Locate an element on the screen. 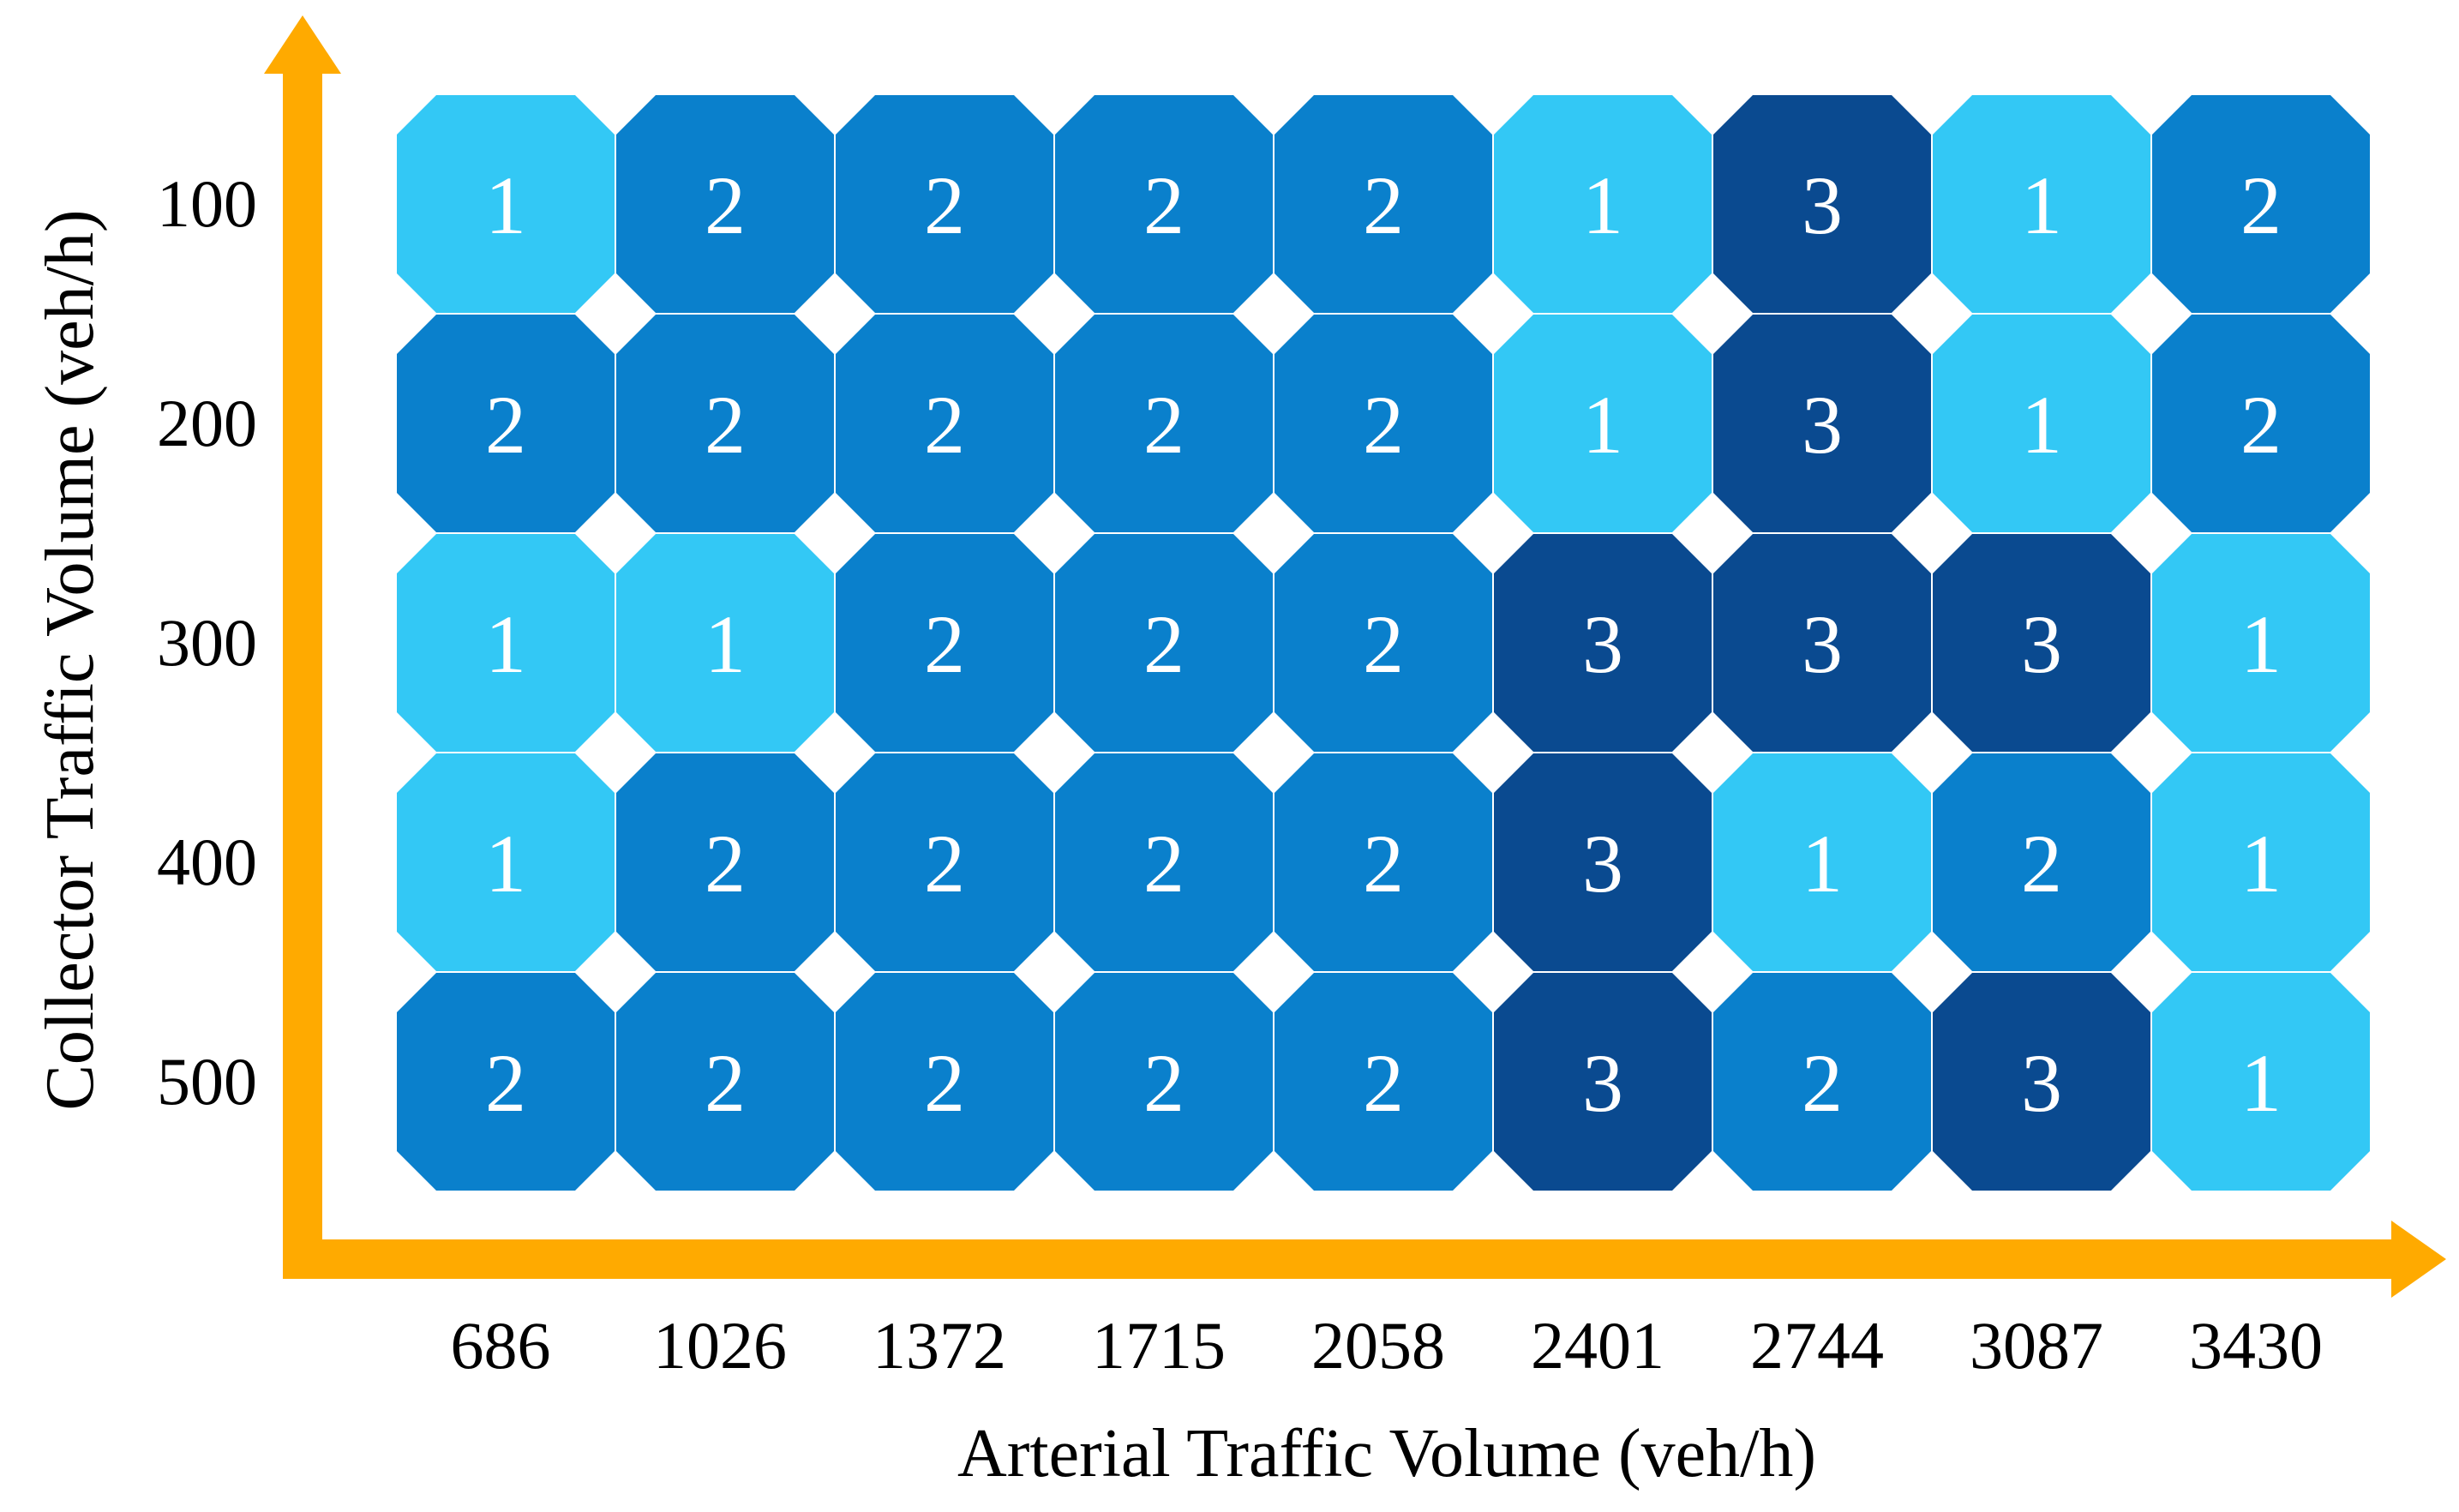 The image size is (2459, 1512). y-tick-labels: 100 200 300 400 500 is located at coordinates (207, 642).